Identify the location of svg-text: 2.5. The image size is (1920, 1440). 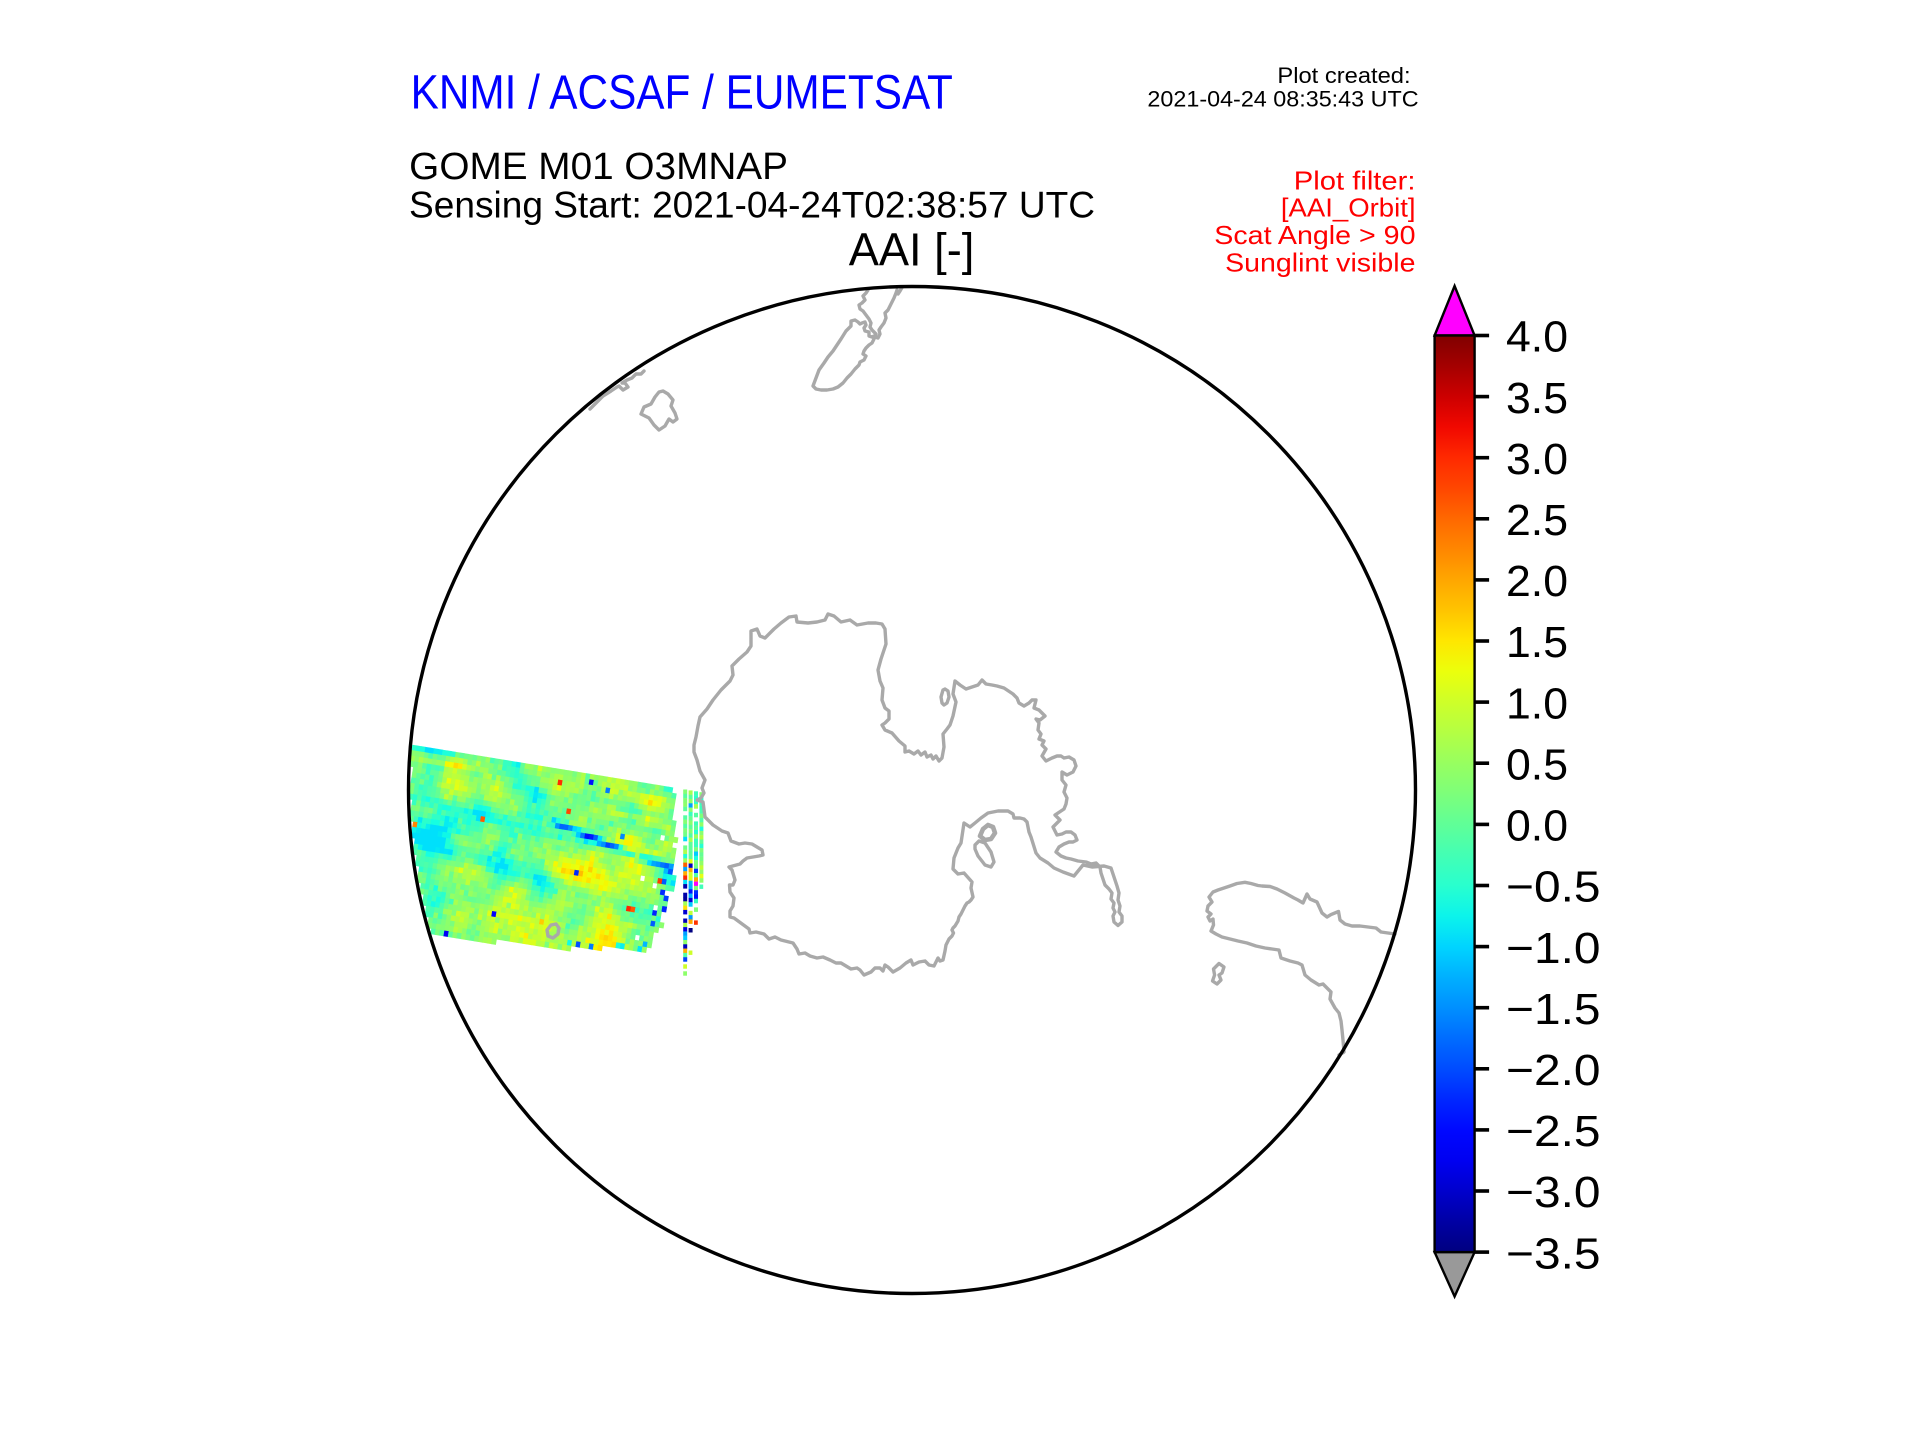
(1537, 520).